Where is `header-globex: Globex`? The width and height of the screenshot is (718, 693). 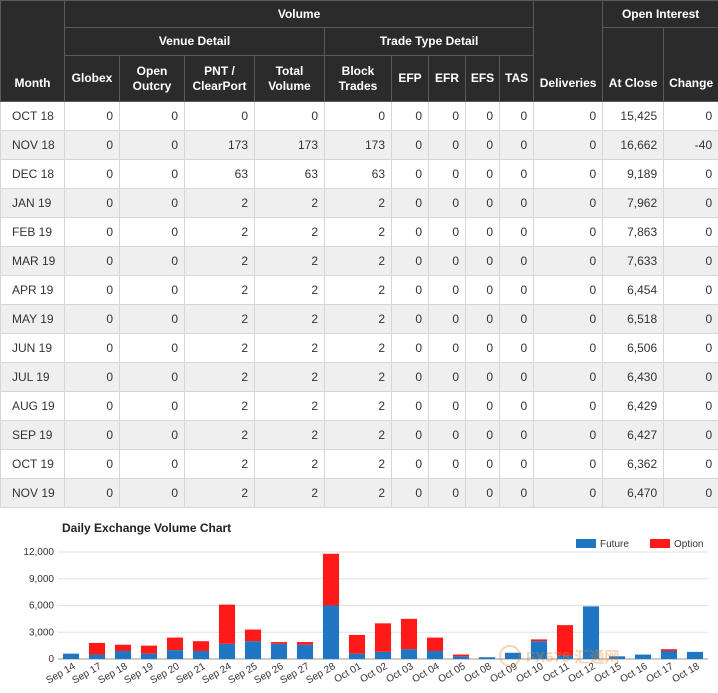 header-globex: Globex is located at coordinates (92, 78).